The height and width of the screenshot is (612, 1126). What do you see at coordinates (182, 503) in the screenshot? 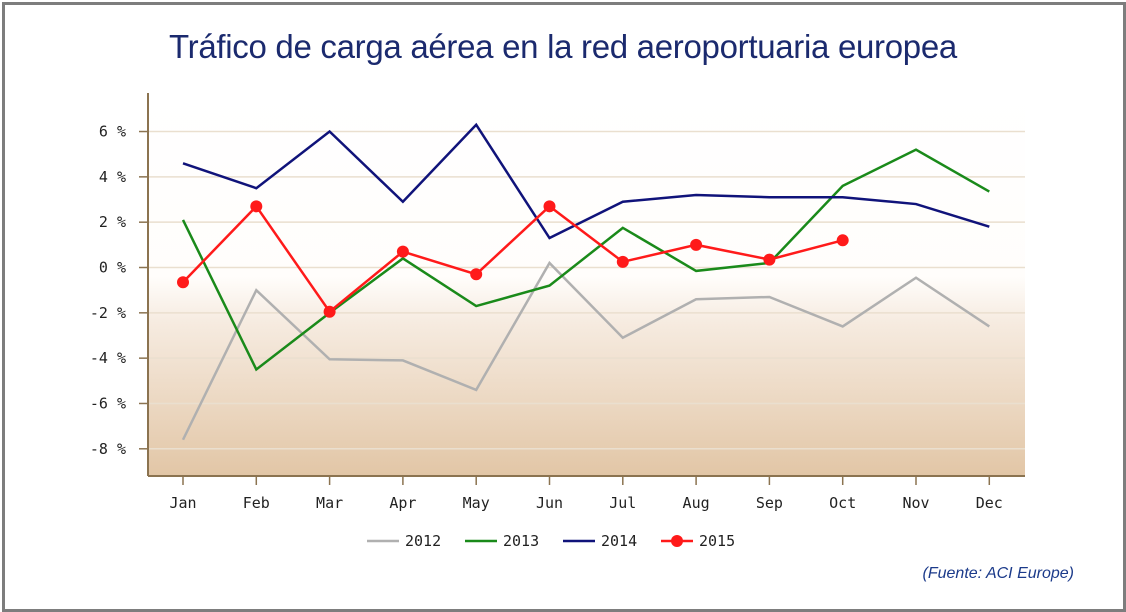
I see `x-tick-label: Jan` at bounding box center [182, 503].